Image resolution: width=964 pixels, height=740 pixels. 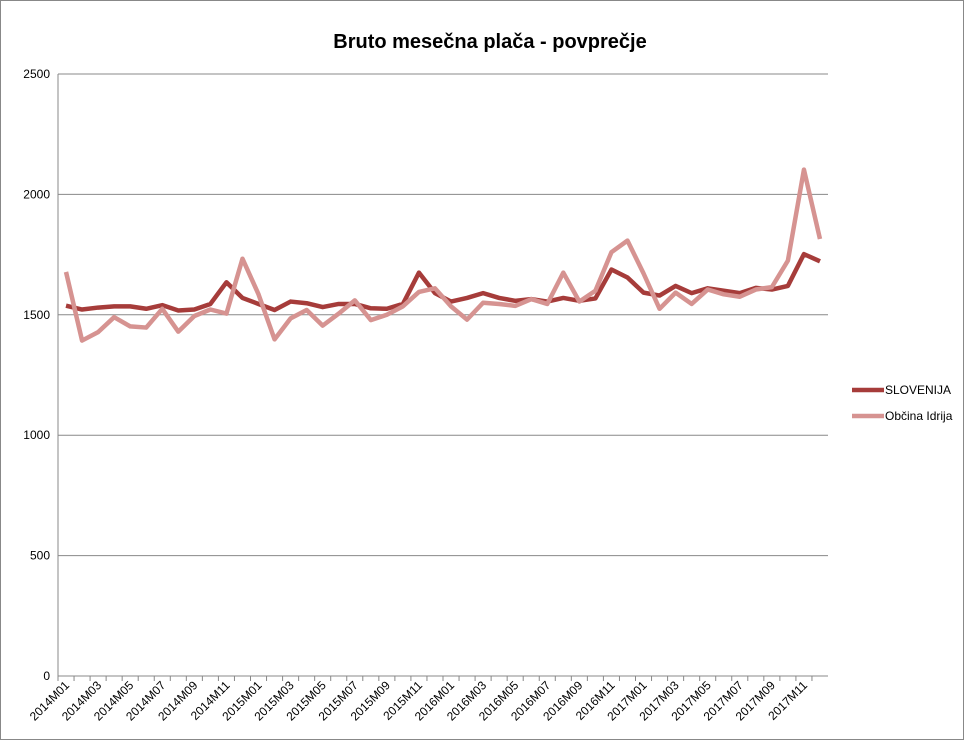 I want to click on y-tick-label: 1000, so click(x=36, y=435).